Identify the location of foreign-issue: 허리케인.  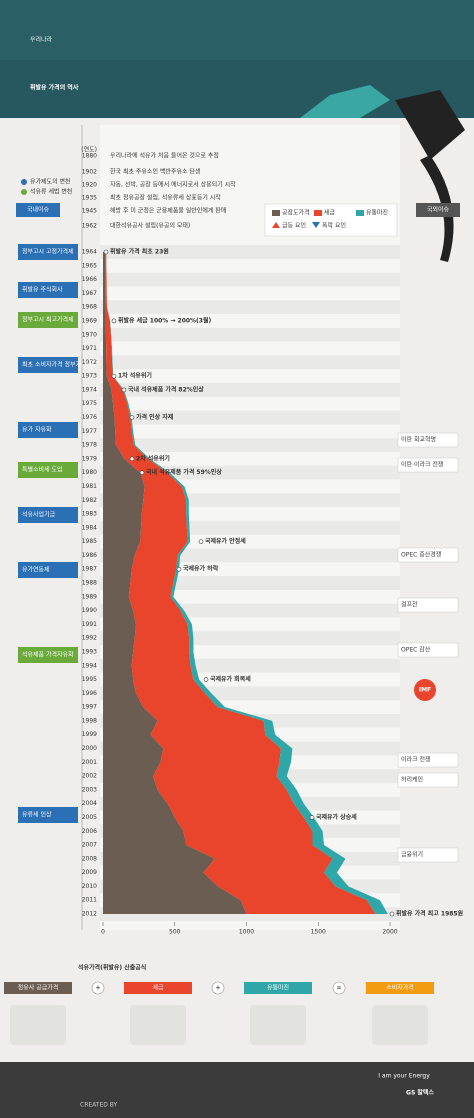
(412, 780).